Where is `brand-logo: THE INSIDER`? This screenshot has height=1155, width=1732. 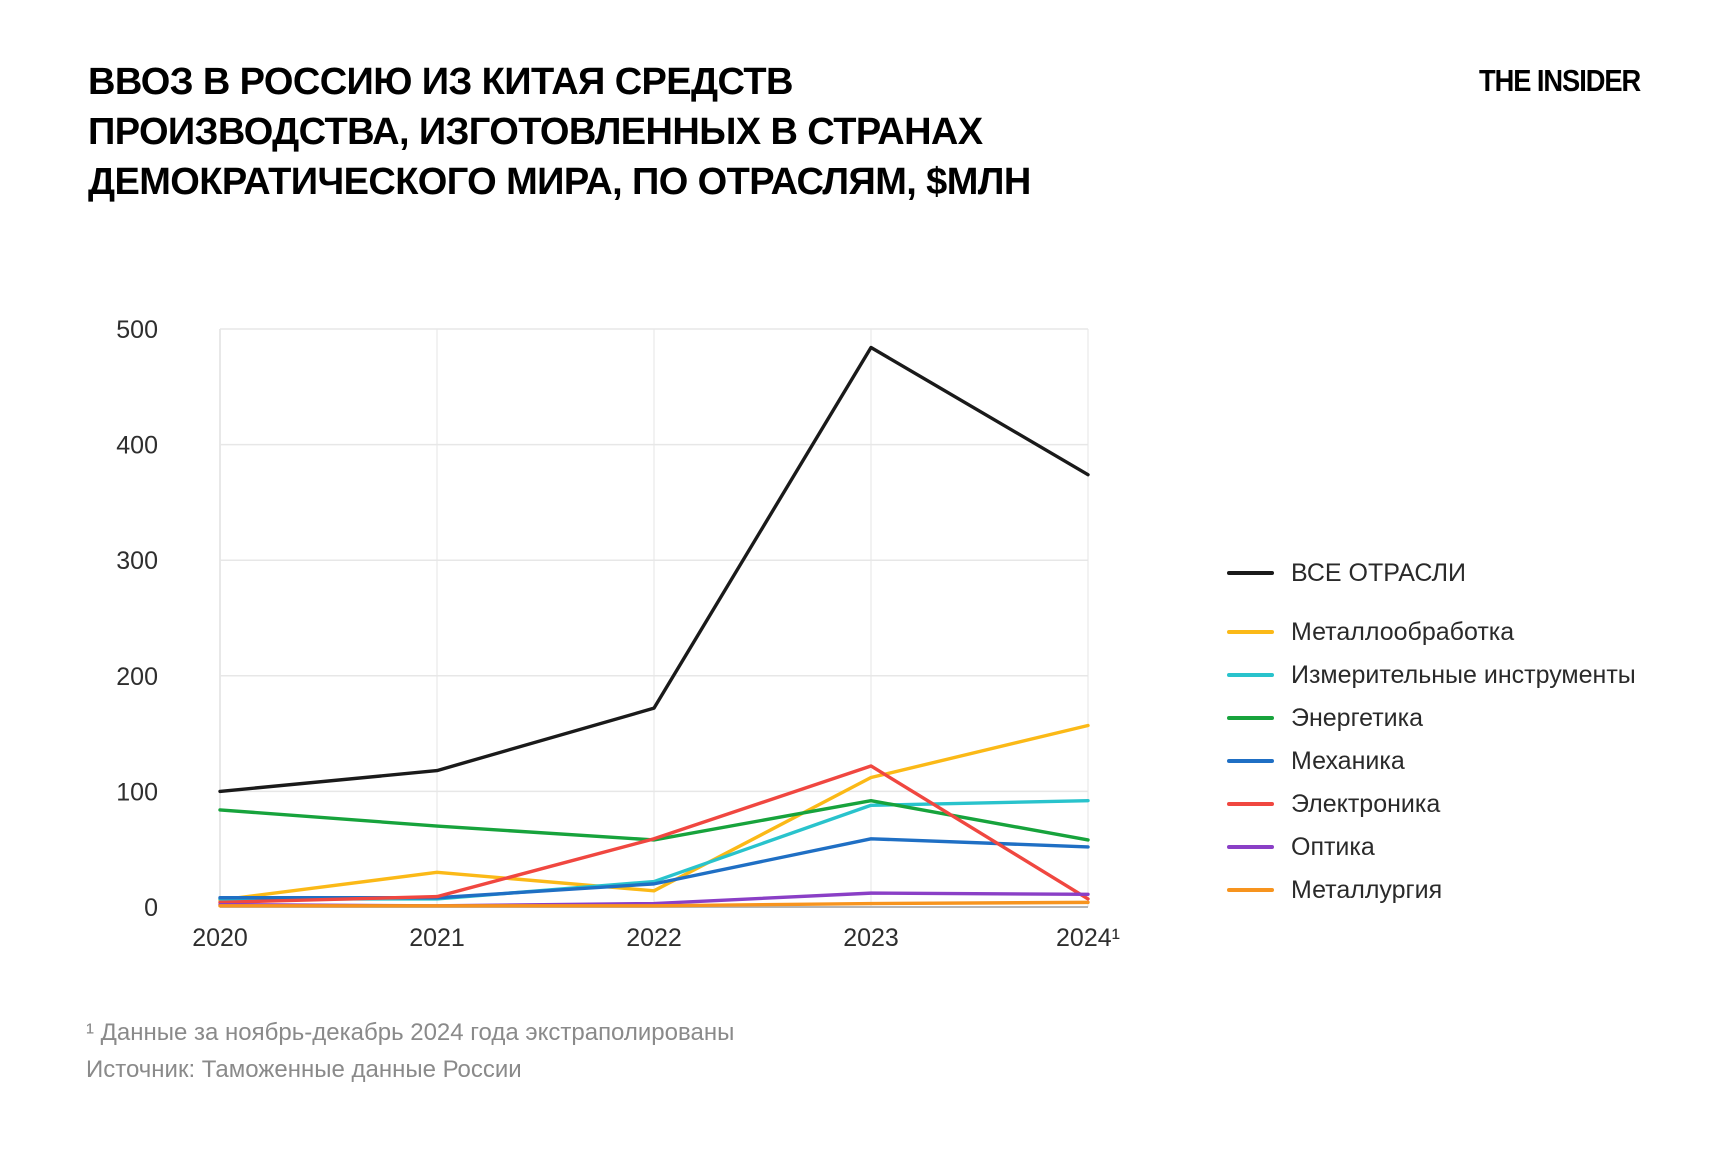
brand-logo: THE INSIDER is located at coordinates (1559, 80).